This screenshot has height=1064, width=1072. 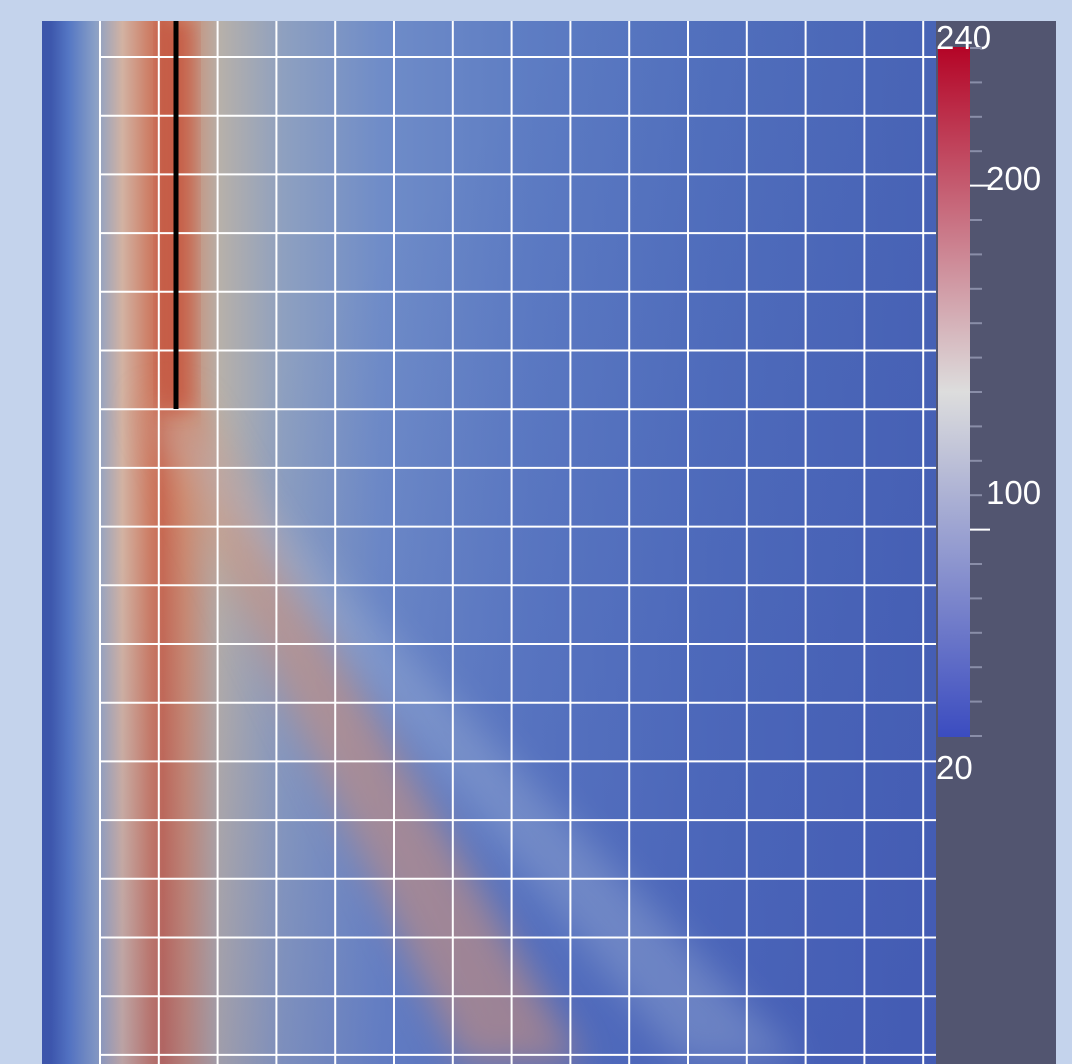 What do you see at coordinates (954, 767) in the screenshot?
I see `legend-min-label: 20` at bounding box center [954, 767].